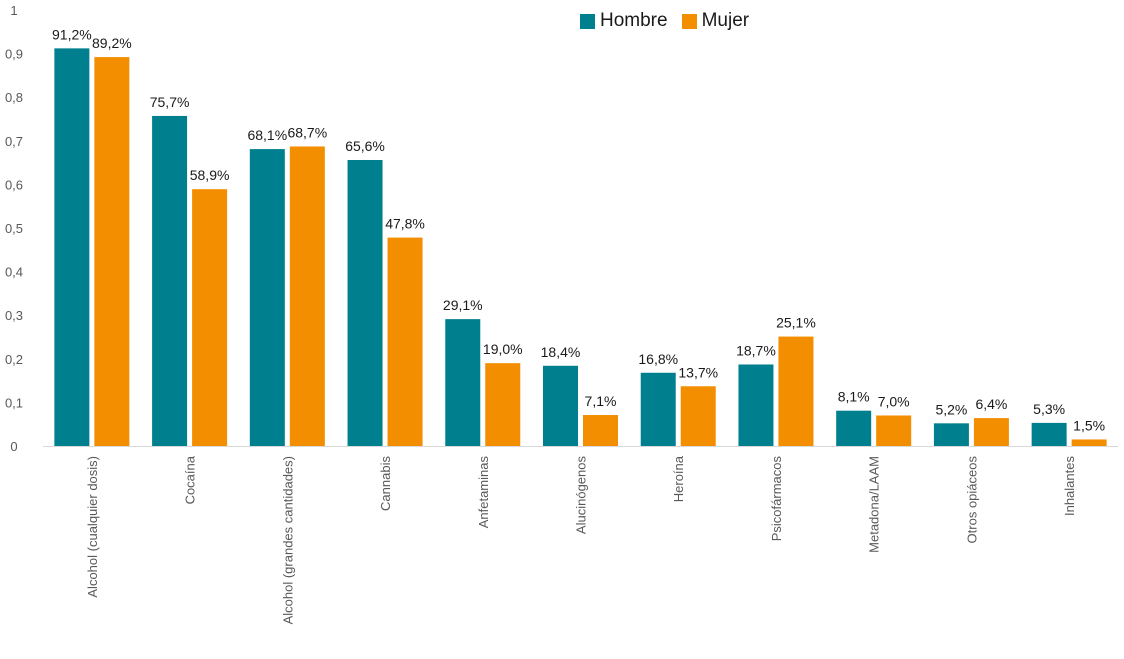 This screenshot has height=659, width=1124. What do you see at coordinates (601, 401) in the screenshot?
I see `data-label-mujer: 7,1%` at bounding box center [601, 401].